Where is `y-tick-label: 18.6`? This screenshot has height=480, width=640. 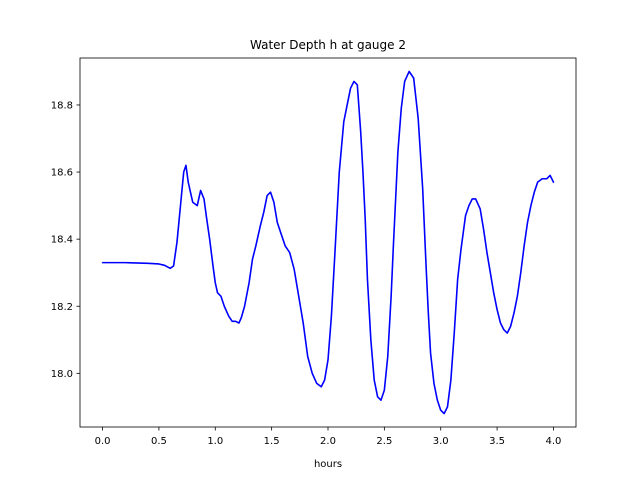
y-tick-label: 18.6 is located at coordinates (62, 173).